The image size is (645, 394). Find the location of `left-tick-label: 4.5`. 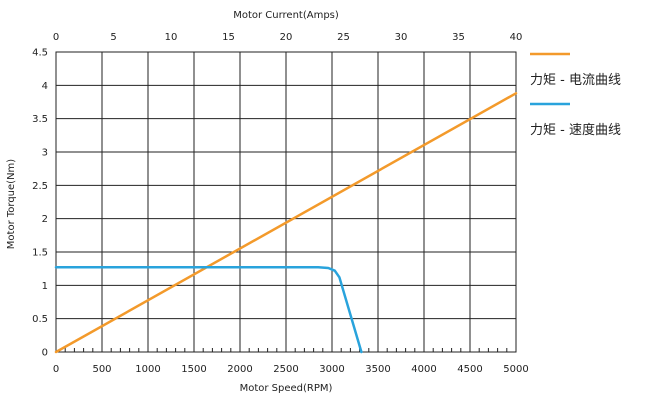

left-tick-label: 4.5 is located at coordinates (40, 53).